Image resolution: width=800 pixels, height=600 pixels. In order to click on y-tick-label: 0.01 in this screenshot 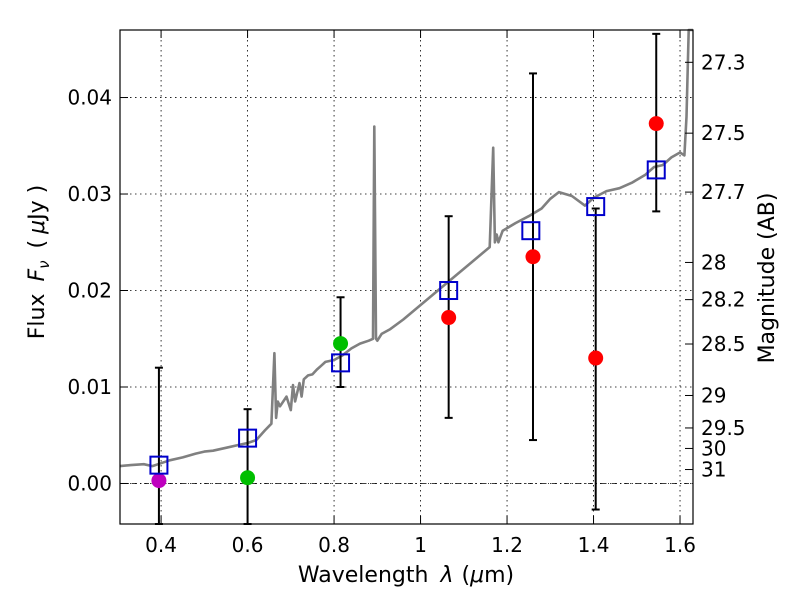, I will do `click(89, 387)`.